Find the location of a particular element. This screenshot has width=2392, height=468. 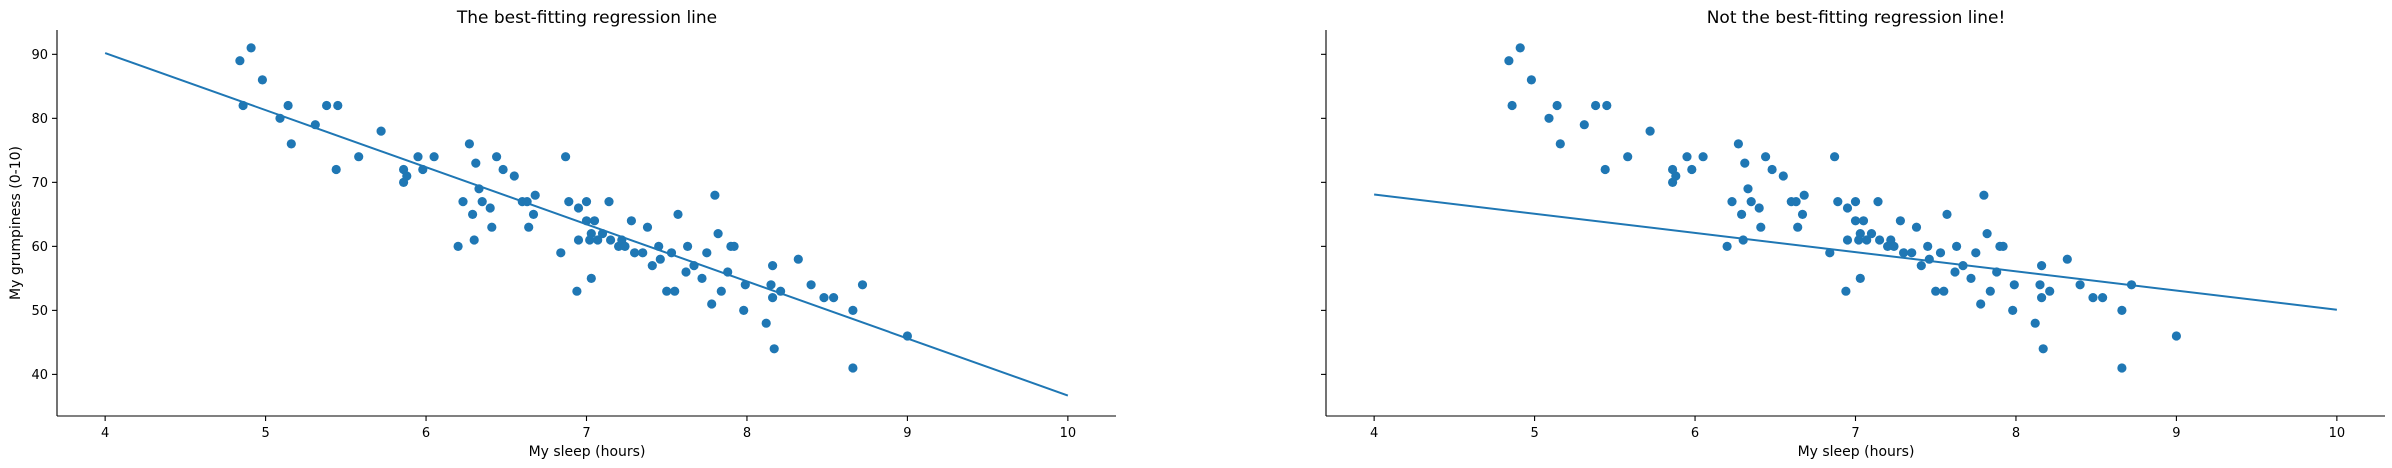

left-y-tick-label: 70 is located at coordinates (39, 183).